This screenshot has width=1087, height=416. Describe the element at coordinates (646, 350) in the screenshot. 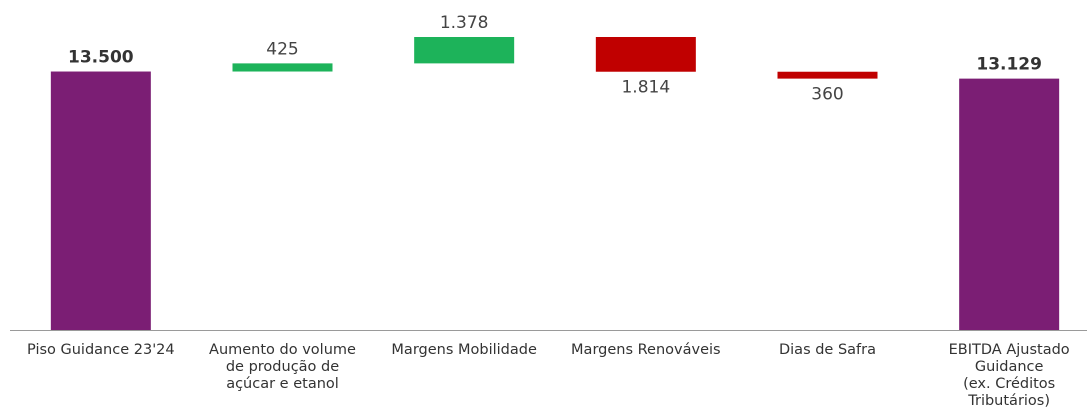

I see `x-tick-label: Margens Renováveis` at that location.